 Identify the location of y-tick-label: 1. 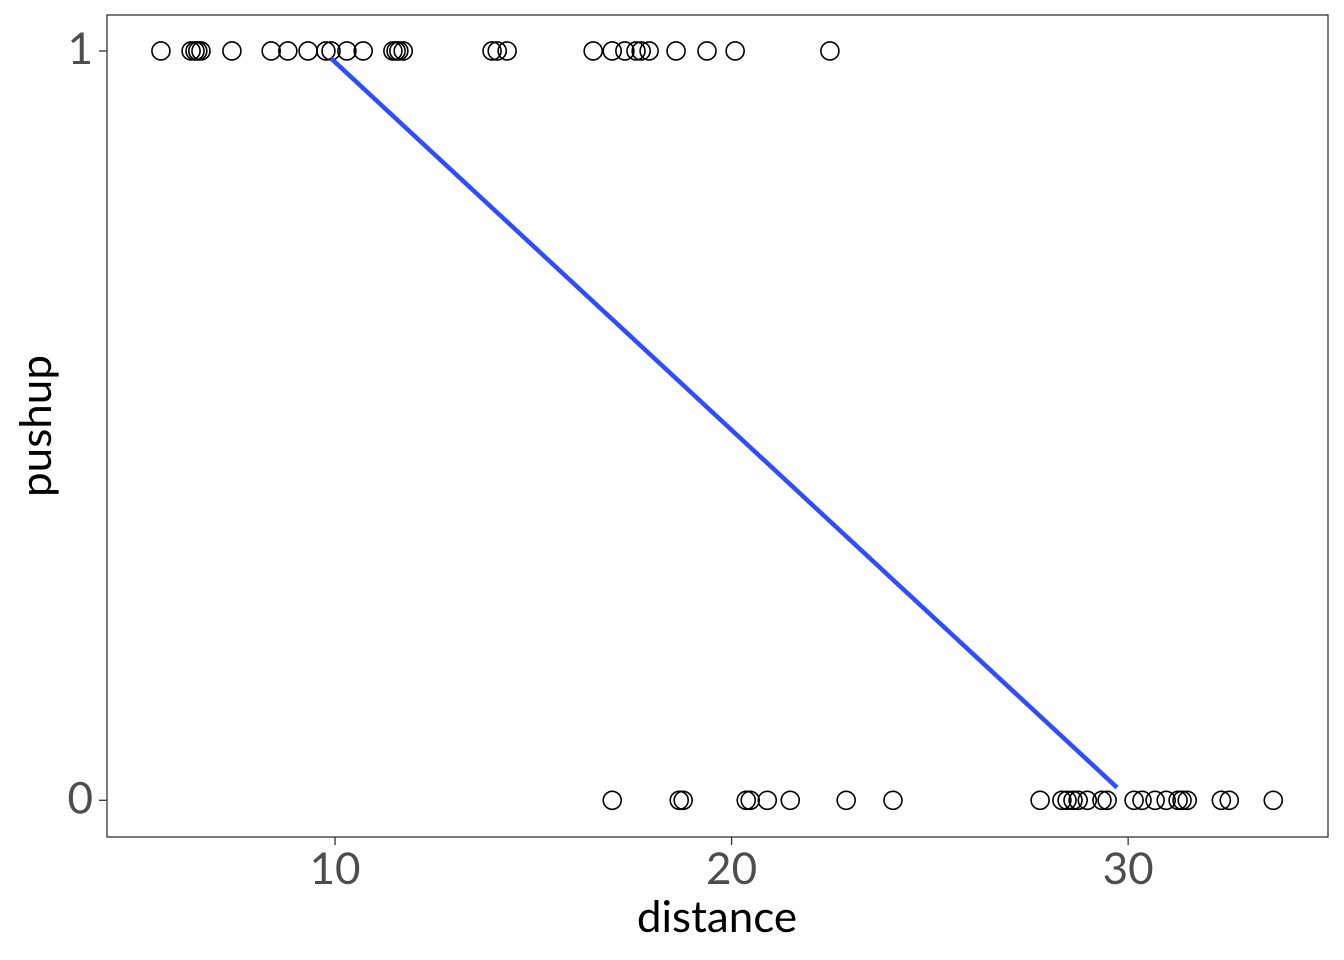
(80, 48).